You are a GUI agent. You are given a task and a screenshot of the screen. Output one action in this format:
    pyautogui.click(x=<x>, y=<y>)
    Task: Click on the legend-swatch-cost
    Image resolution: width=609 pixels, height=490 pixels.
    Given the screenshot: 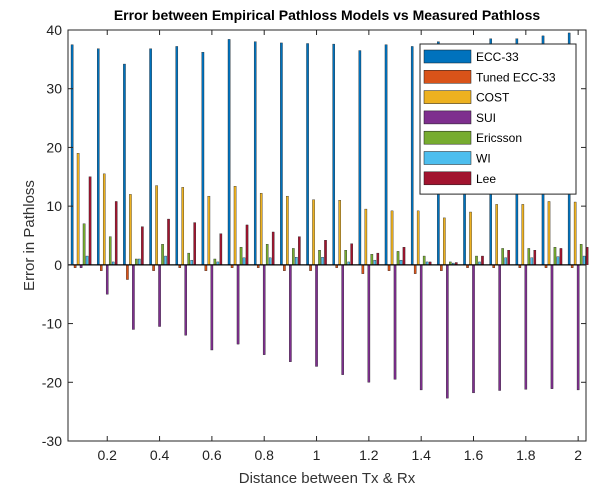 What is the action you would take?
    pyautogui.click(x=447, y=97)
    